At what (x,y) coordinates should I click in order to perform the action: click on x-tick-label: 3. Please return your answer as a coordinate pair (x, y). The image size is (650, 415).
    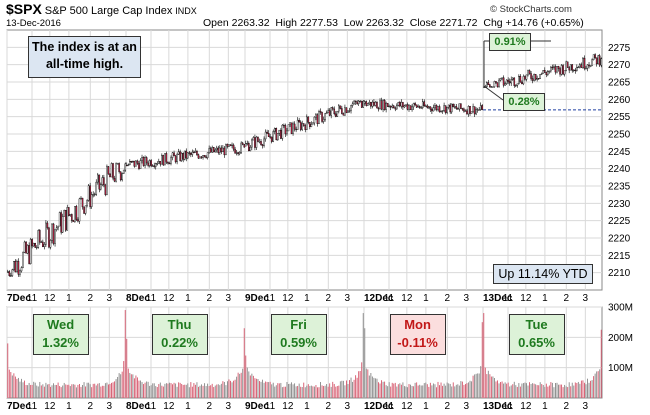
    Looking at the image, I should click on (467, 406).